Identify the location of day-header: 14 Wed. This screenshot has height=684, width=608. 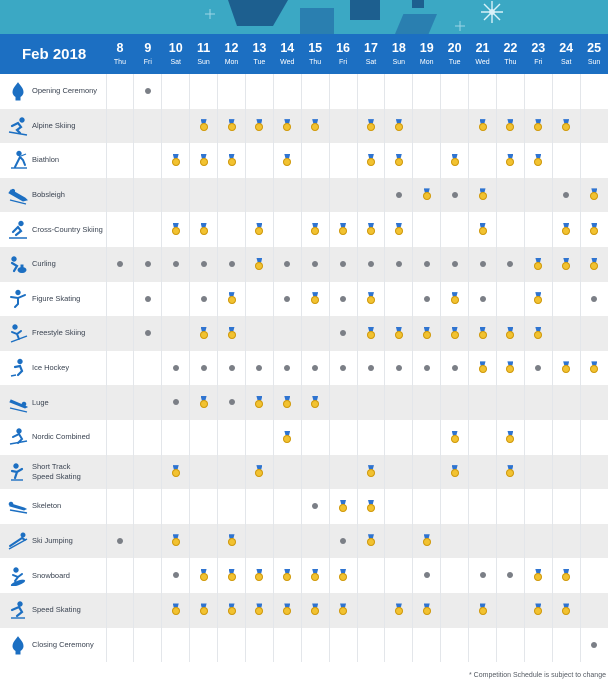
(287, 54).